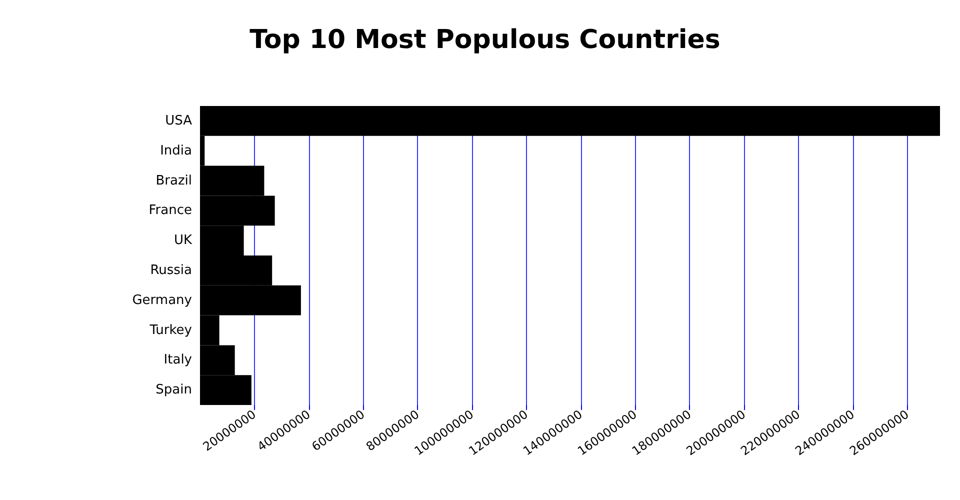 Image resolution: width=960 pixels, height=500 pixels. I want to click on y-tick-label: Brazil, so click(174, 180).